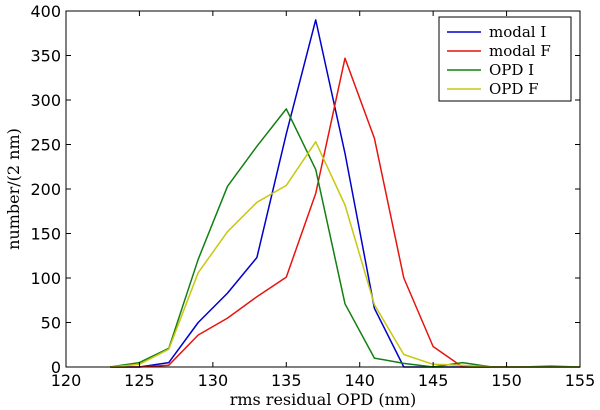  What do you see at coordinates (45, 234) in the screenshot?
I see `y-tick-label: 150` at bounding box center [45, 234].